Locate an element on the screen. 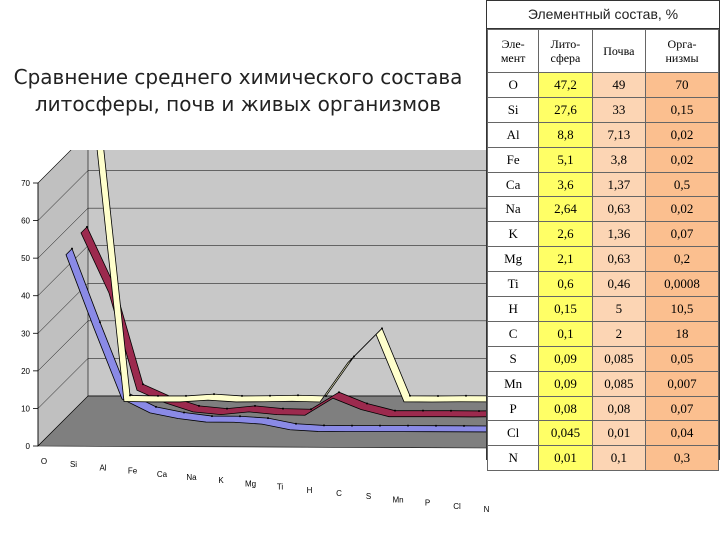  table-cell: 2 is located at coordinates (619, 333).